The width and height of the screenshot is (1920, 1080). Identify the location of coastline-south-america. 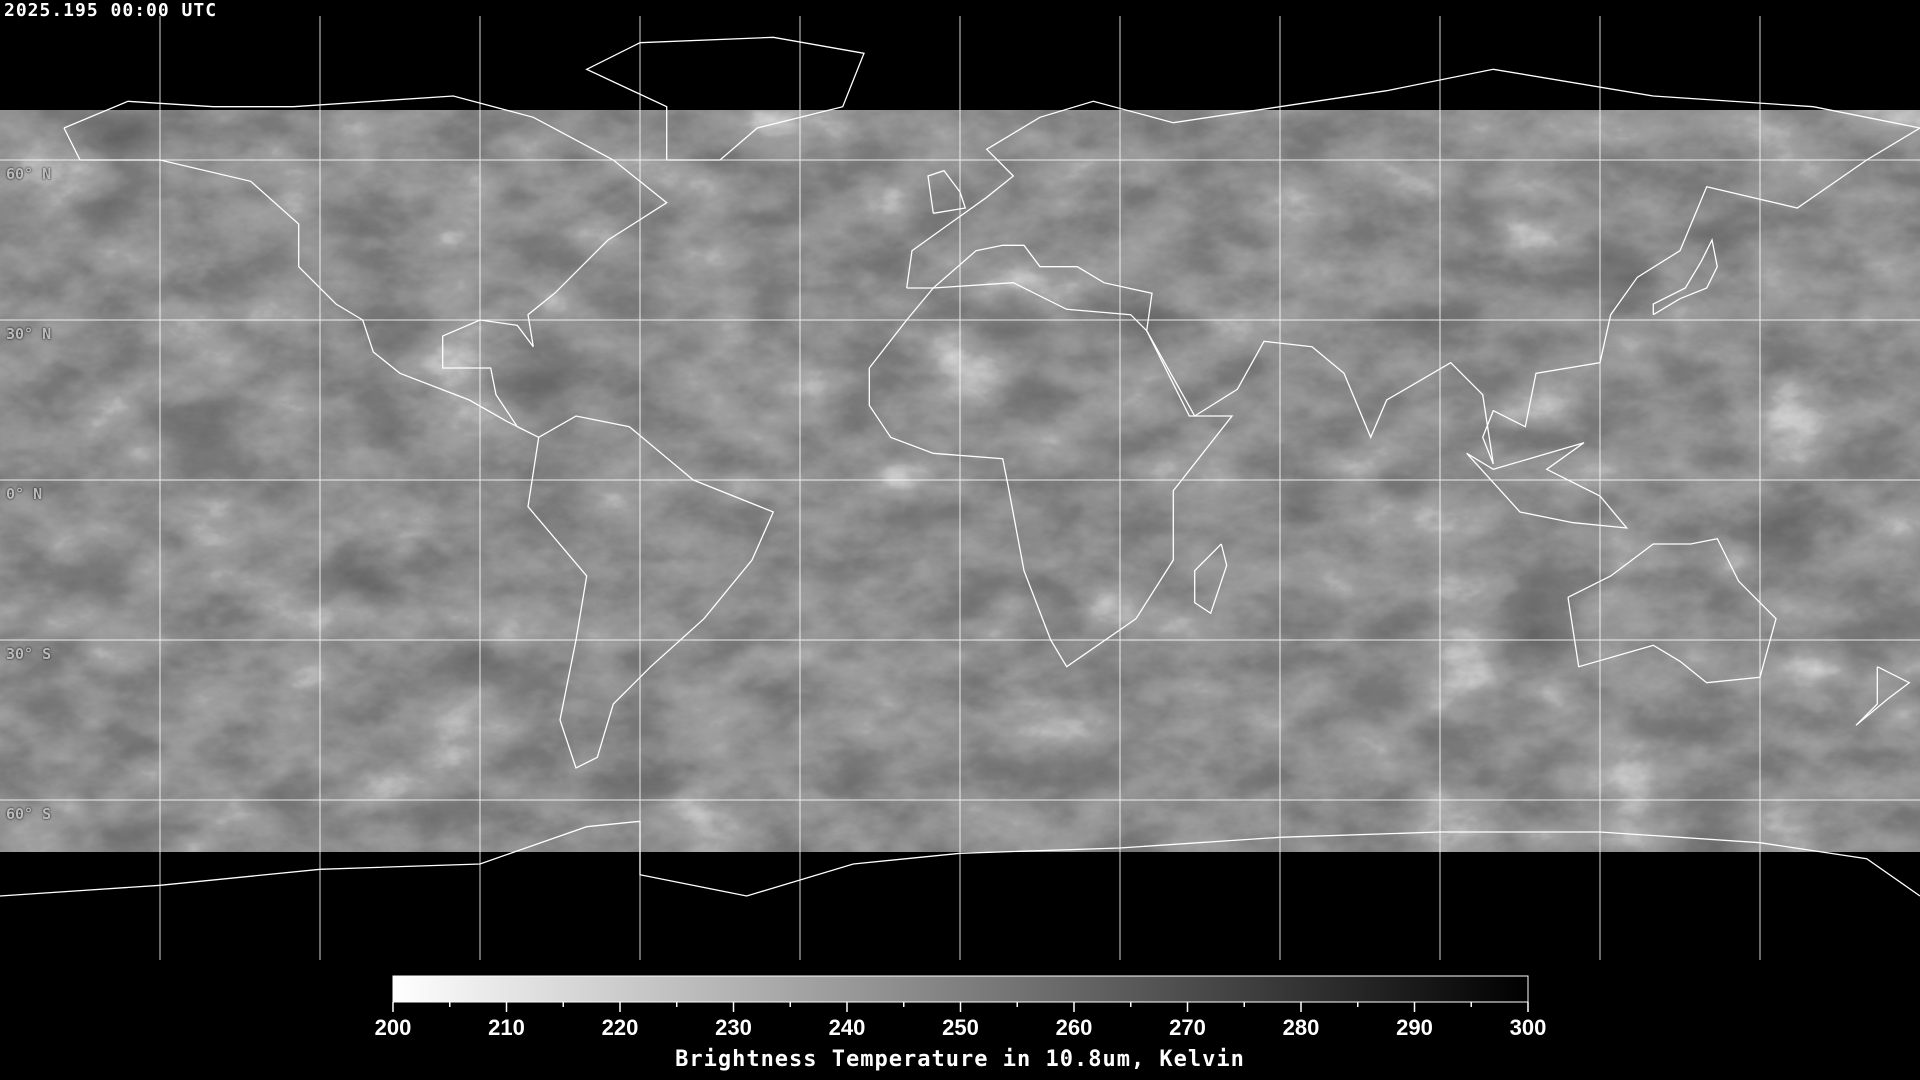
(651, 592).